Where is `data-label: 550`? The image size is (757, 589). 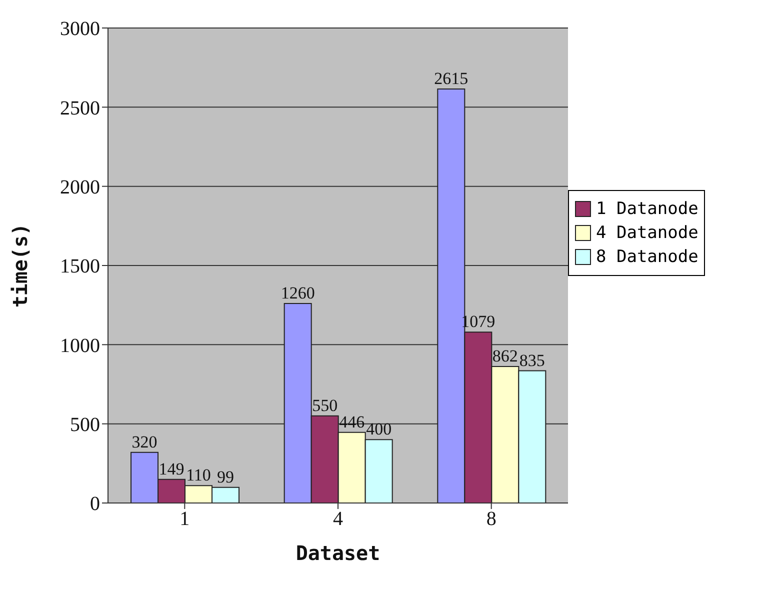 data-label: 550 is located at coordinates (325, 405).